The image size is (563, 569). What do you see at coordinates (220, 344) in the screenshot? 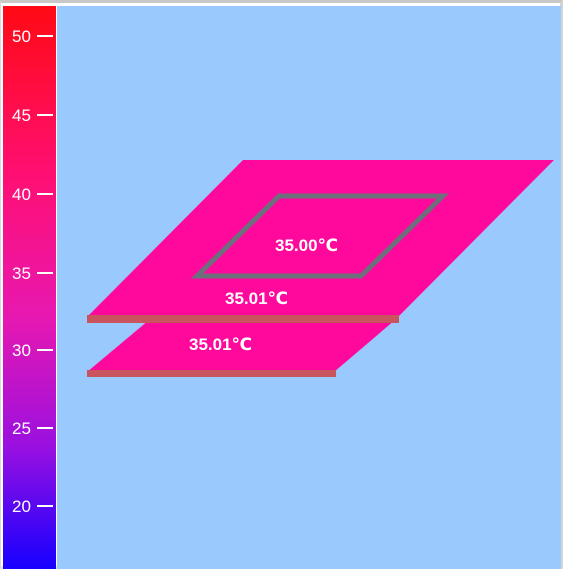
I see `bottom-plate-temperature-label: 35.01℃` at bounding box center [220, 344].